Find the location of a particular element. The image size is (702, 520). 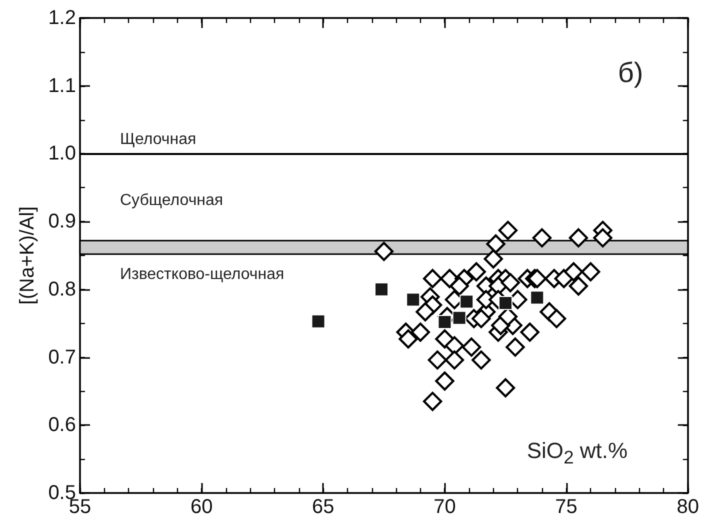

y-axis-title: [(Na+K)/Al] is located at coordinates (27, 255).